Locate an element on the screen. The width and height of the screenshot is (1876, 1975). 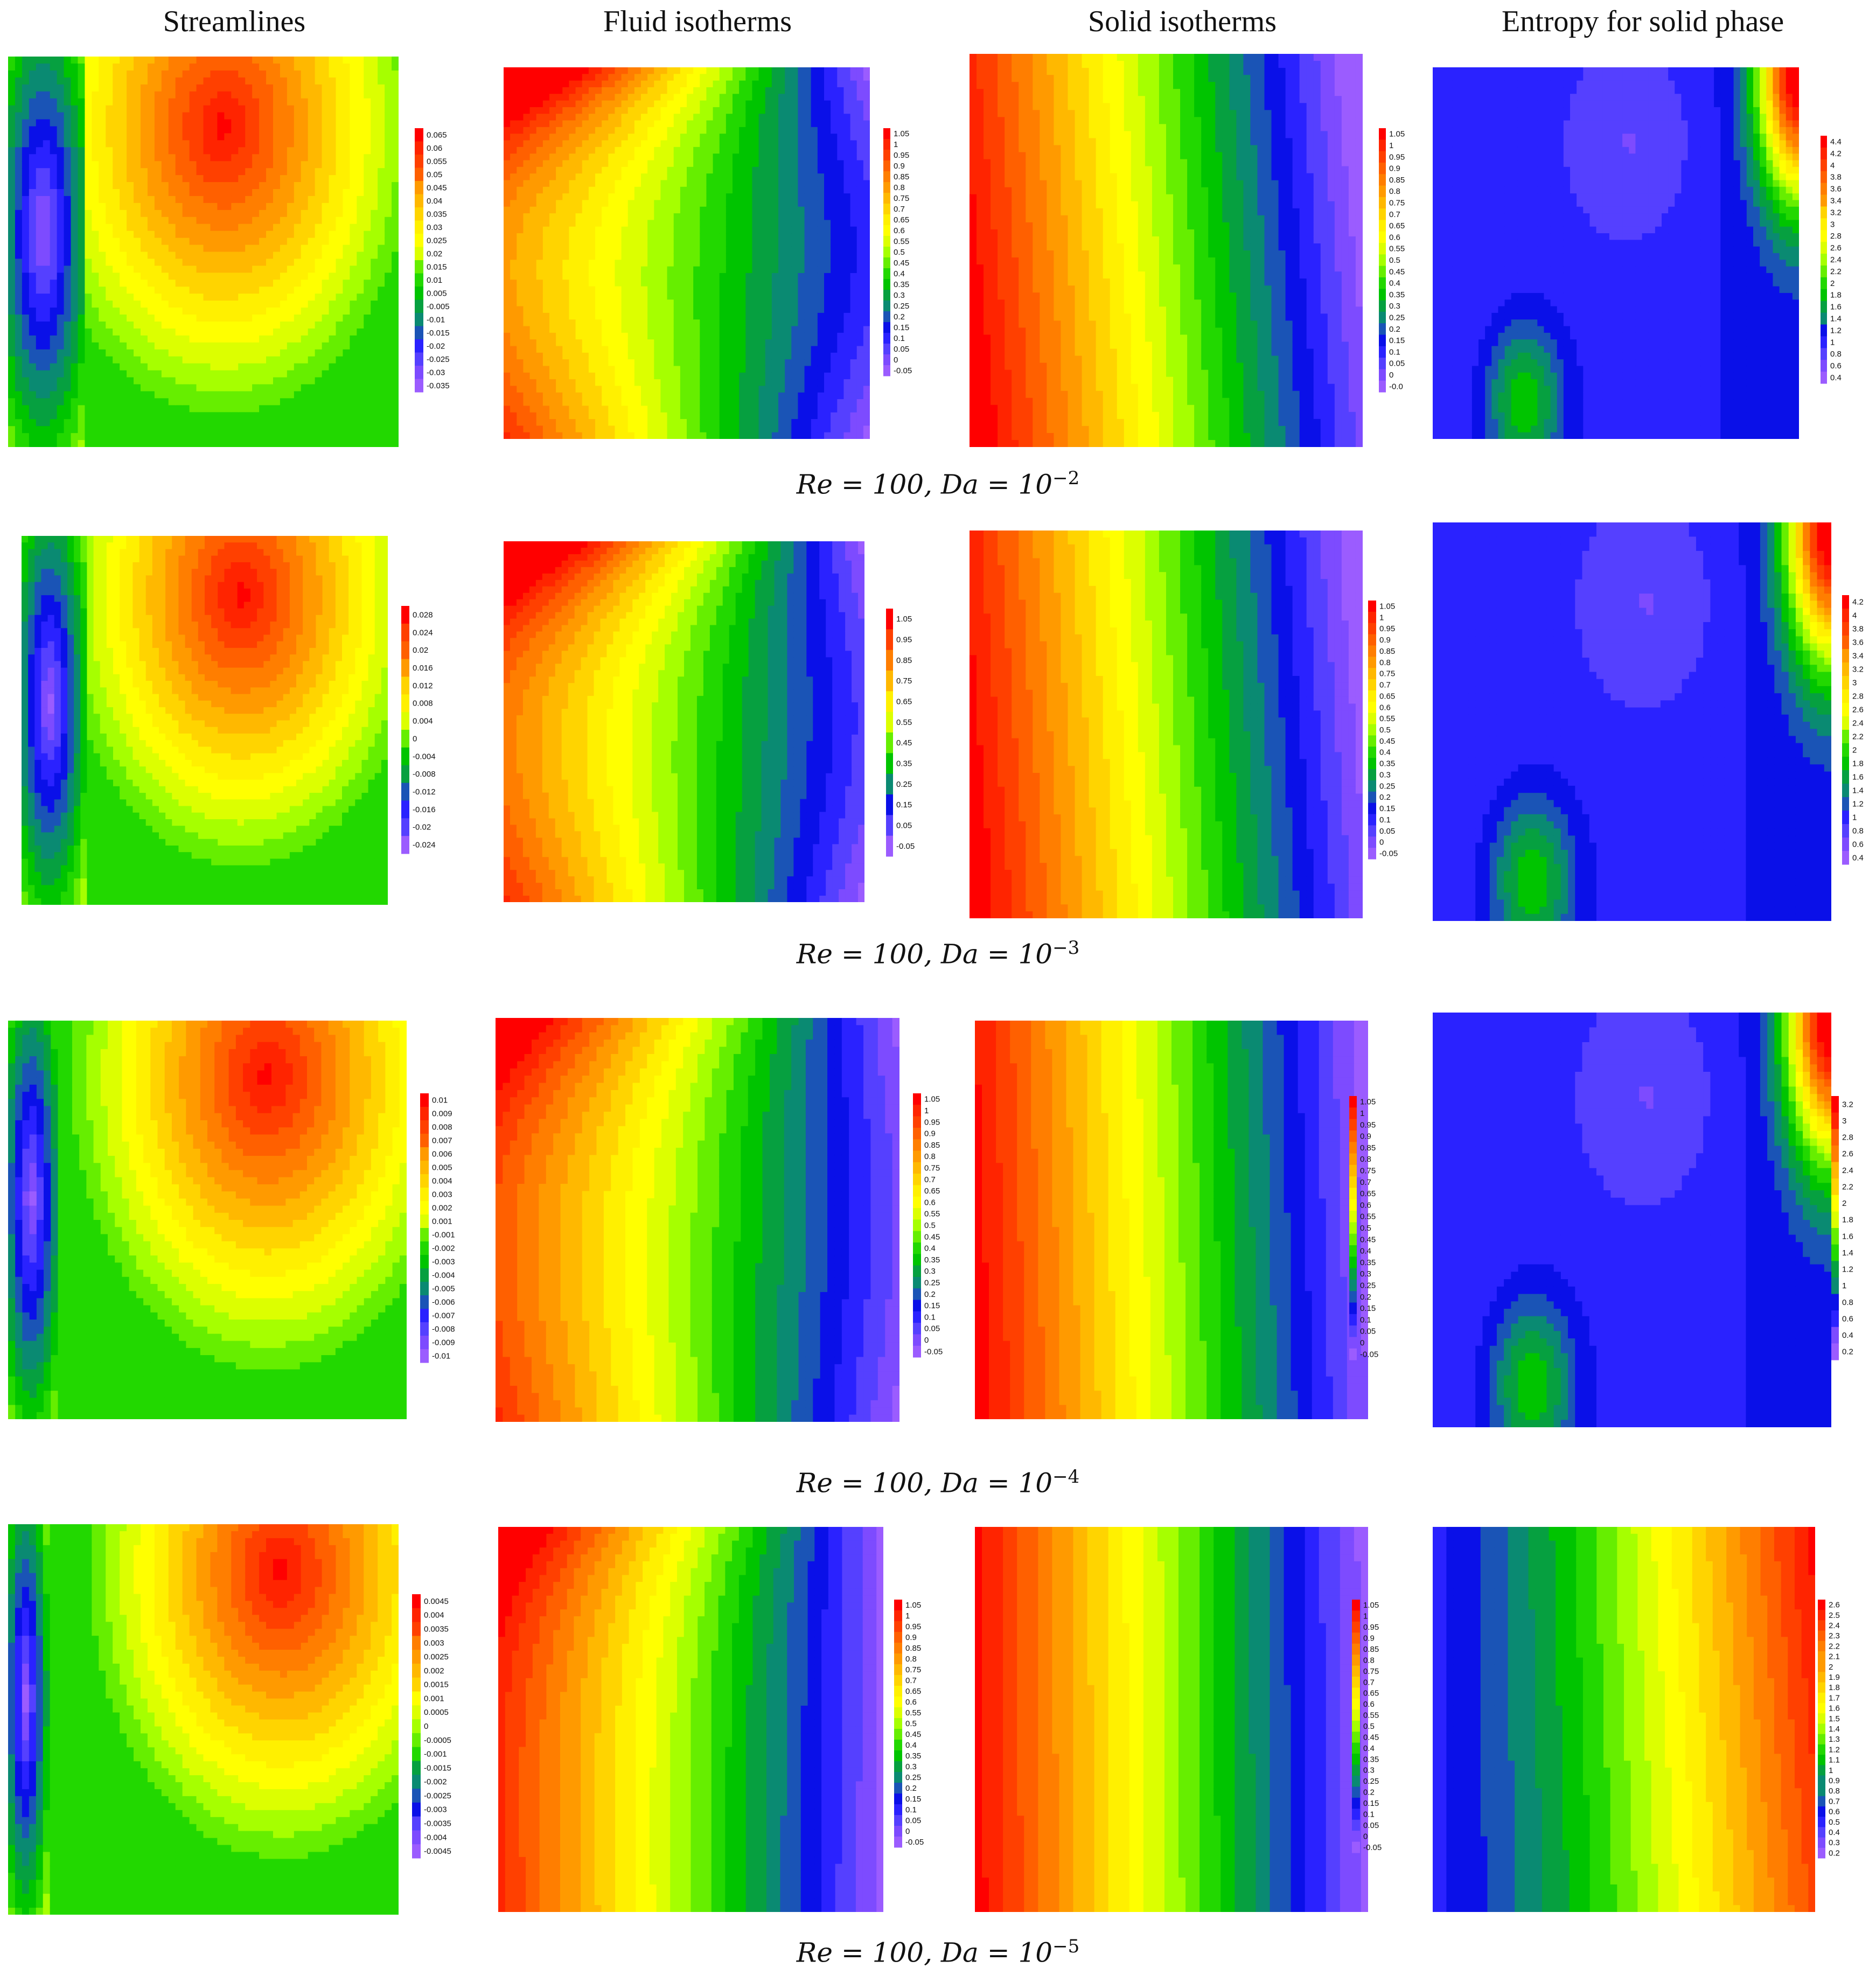
colorbar-tick-label: -0.0 is located at coordinates (1396, 386).